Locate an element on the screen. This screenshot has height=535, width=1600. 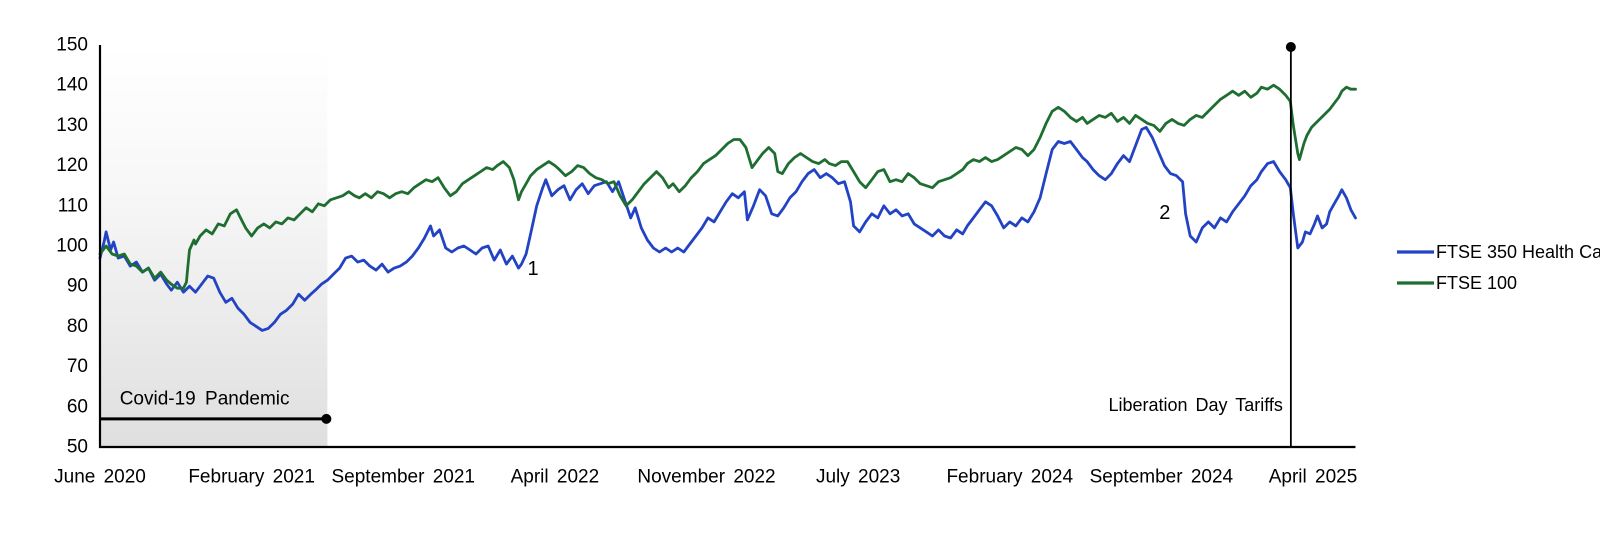
y-tick-label: 90 is located at coordinates (77, 286).